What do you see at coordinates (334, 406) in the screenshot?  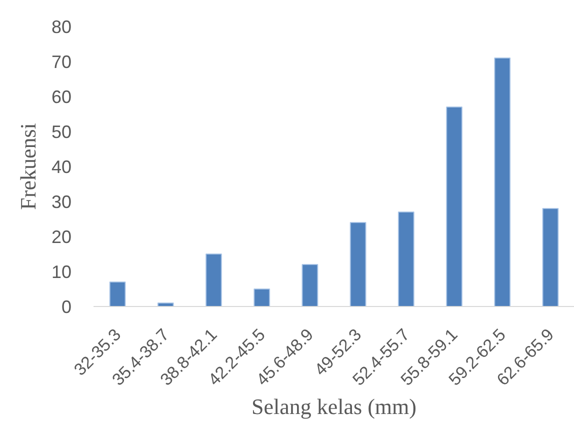 I see `x-axis-title: Selang kelas (mm)` at bounding box center [334, 406].